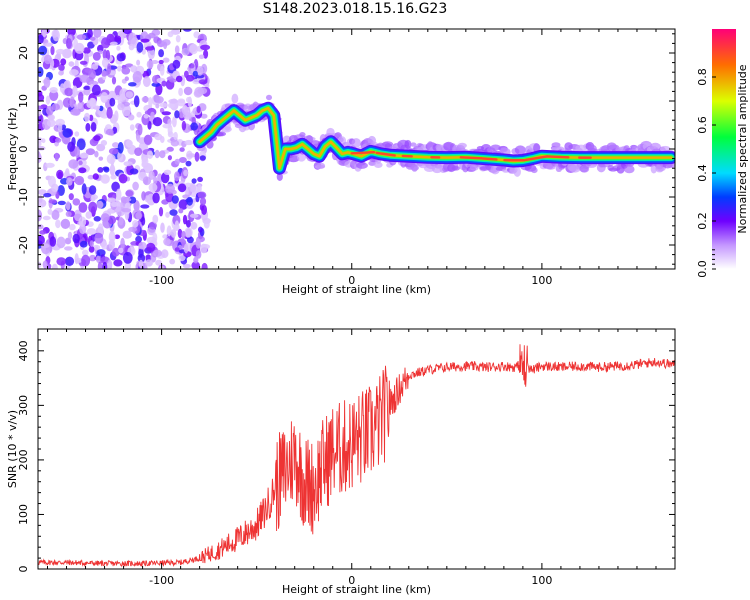 Image resolution: width=750 pixels, height=600 pixels. I want to click on colorbar-gradient, so click(724, 149).